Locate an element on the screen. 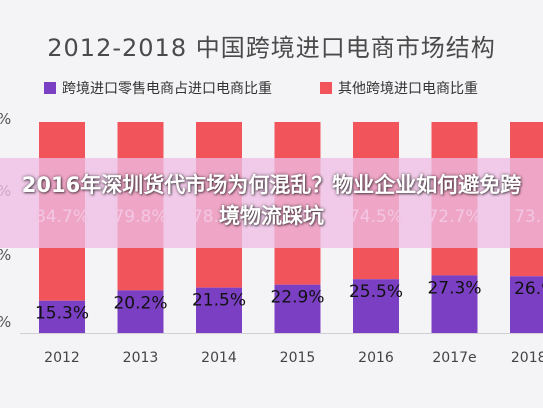 The image size is (543, 408). x-tick-label-2017e: 2017e is located at coordinates (454, 358).